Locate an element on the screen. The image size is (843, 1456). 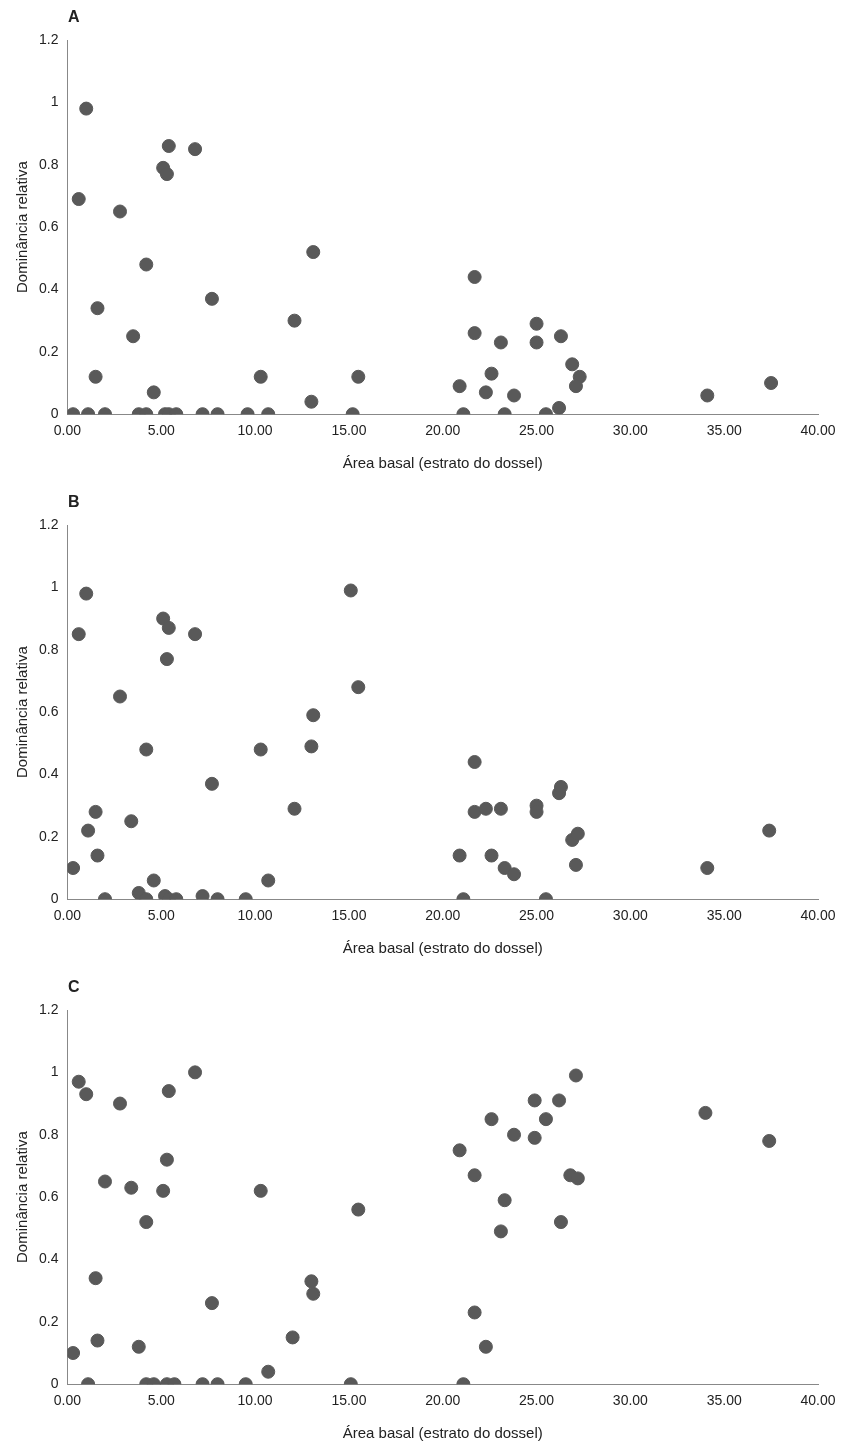
chart-title: C is located at coordinates (74, 987).